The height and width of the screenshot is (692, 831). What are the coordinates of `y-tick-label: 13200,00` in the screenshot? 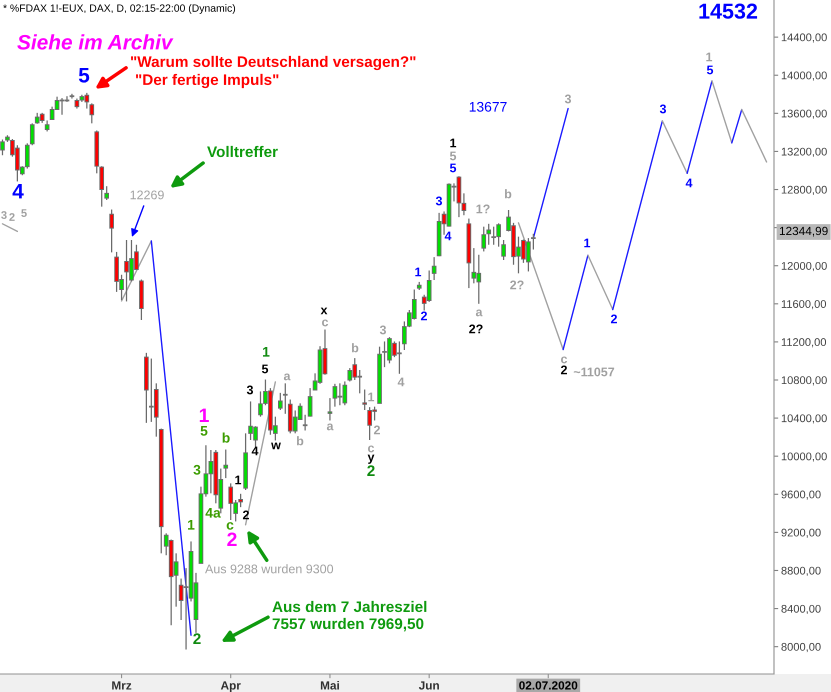 It's located at (804, 152).